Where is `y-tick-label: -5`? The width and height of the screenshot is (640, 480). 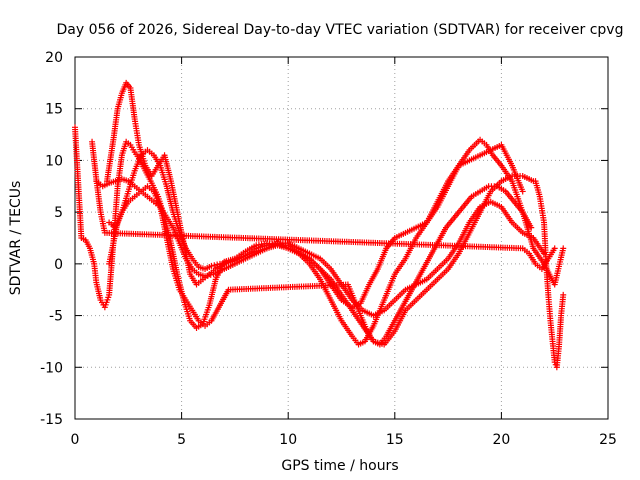 y-tick-label: -5 is located at coordinates (56, 317).